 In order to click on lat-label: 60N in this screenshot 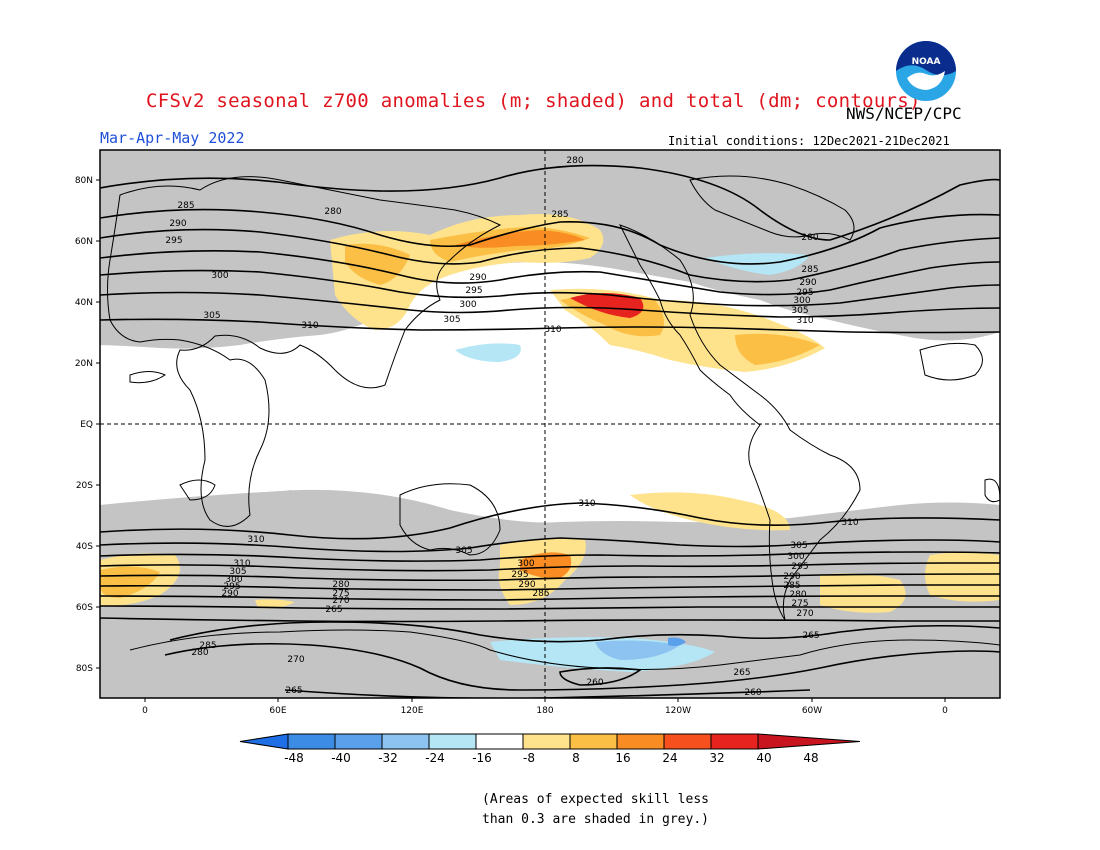, I will do `click(84, 242)`.